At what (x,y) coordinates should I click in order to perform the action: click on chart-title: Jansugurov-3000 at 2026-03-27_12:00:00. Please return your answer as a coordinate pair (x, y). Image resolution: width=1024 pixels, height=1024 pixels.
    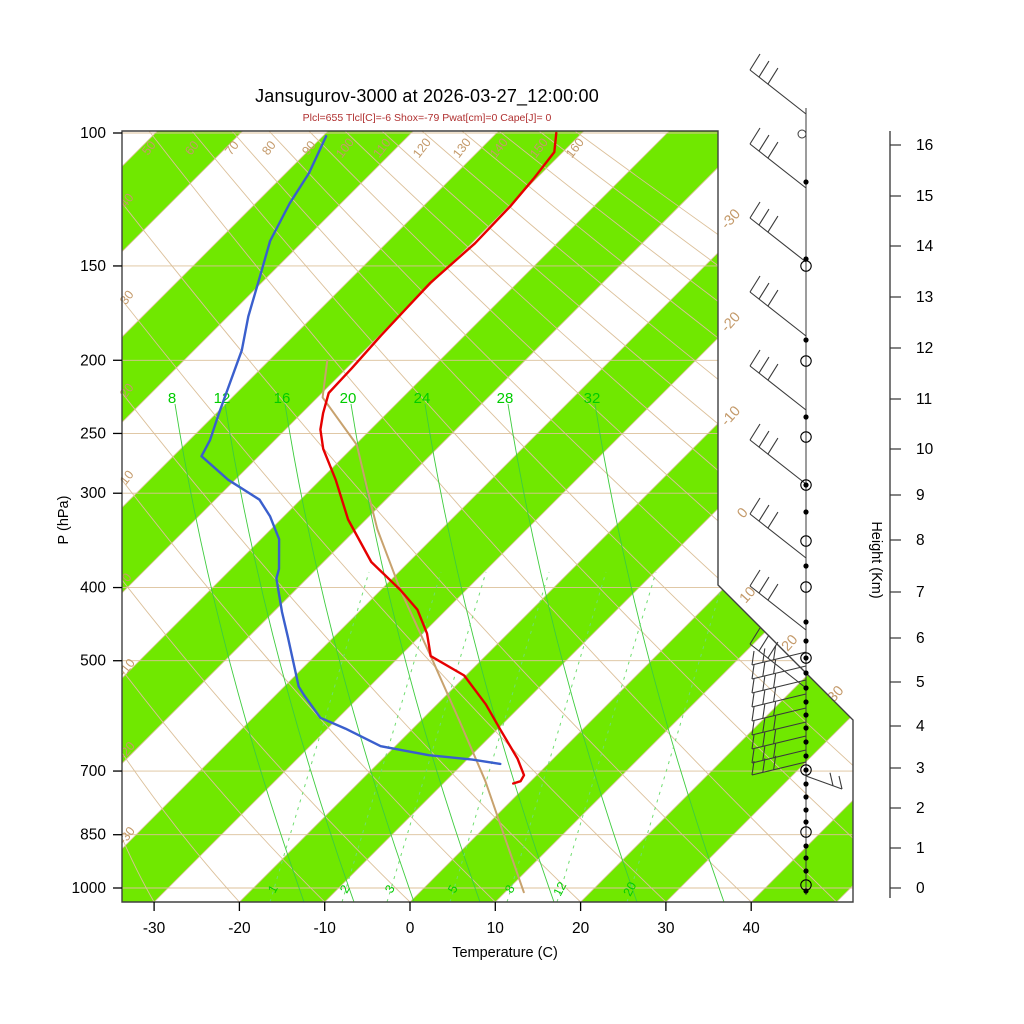
    Looking at the image, I should click on (427, 96).